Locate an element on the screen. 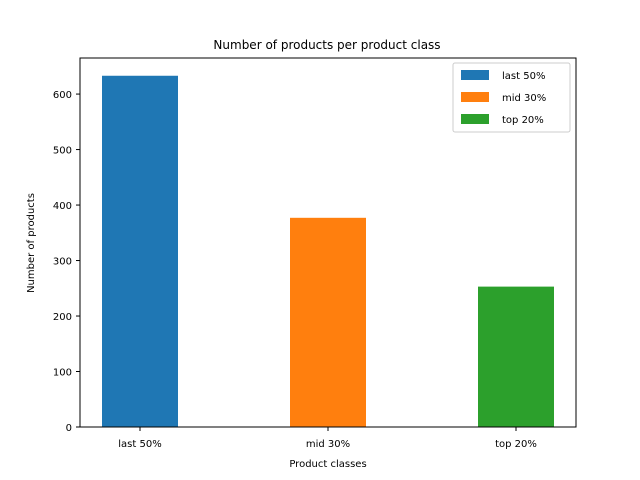 The width and height of the screenshot is (640, 480). legend-label-2: top 20% is located at coordinates (523, 120).